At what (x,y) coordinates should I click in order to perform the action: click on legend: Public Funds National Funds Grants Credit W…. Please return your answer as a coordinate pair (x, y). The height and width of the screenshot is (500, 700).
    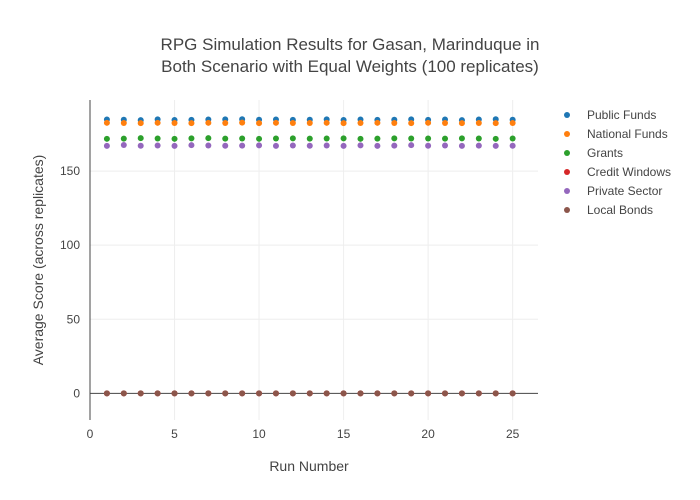
    Looking at the image, I should click on (617, 162).